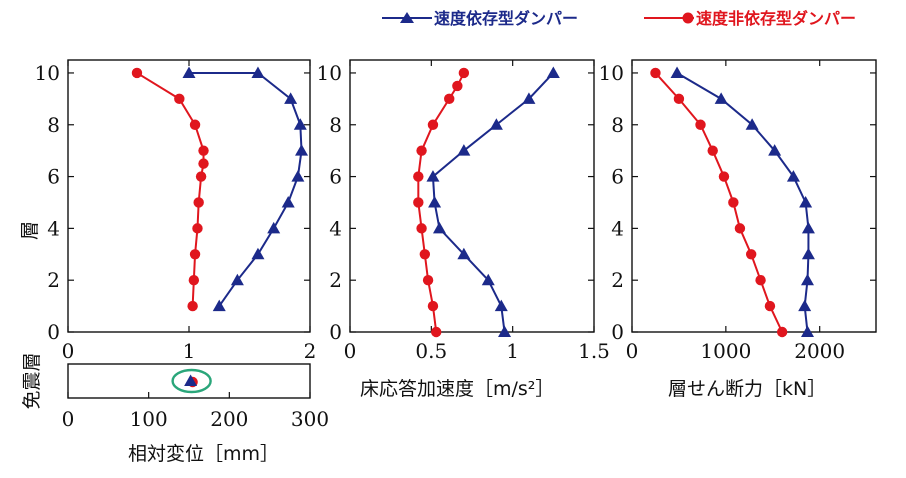 Image resolution: width=906 pixels, height=478 pixels. What do you see at coordinates (30, 230) in the screenshot?
I see `y-axis-label: 層` at bounding box center [30, 230].